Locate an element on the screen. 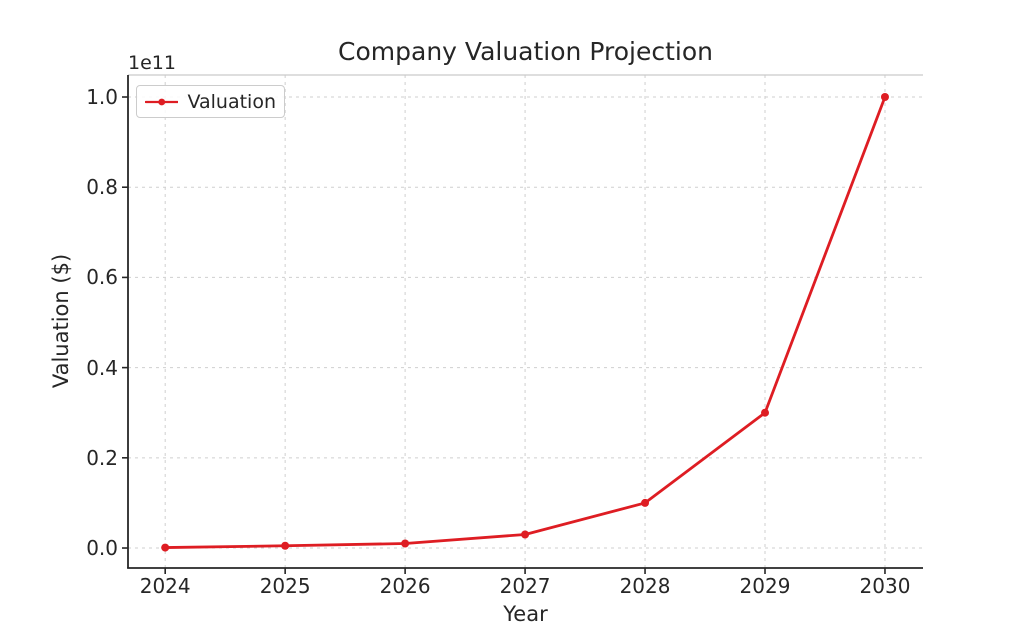 This screenshot has height=640, width=1024. x-axis-label: Year is located at coordinates (525, 614).